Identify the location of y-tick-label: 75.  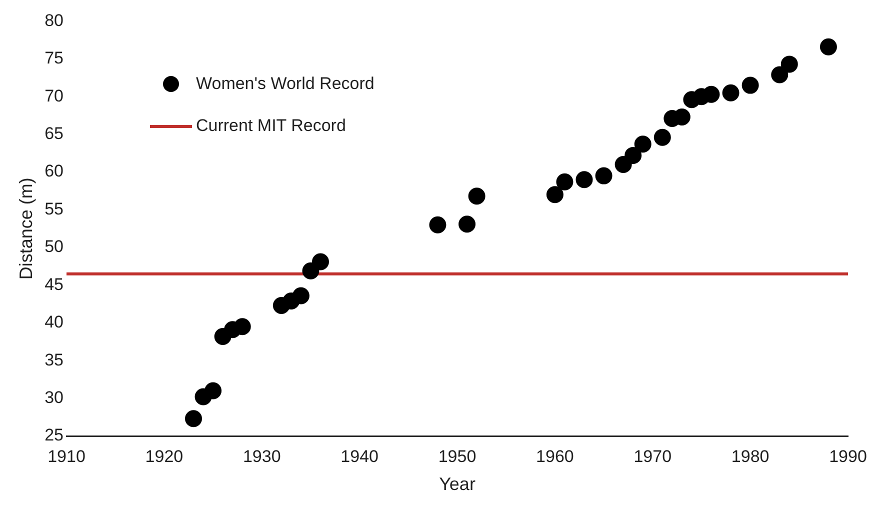
(54, 58).